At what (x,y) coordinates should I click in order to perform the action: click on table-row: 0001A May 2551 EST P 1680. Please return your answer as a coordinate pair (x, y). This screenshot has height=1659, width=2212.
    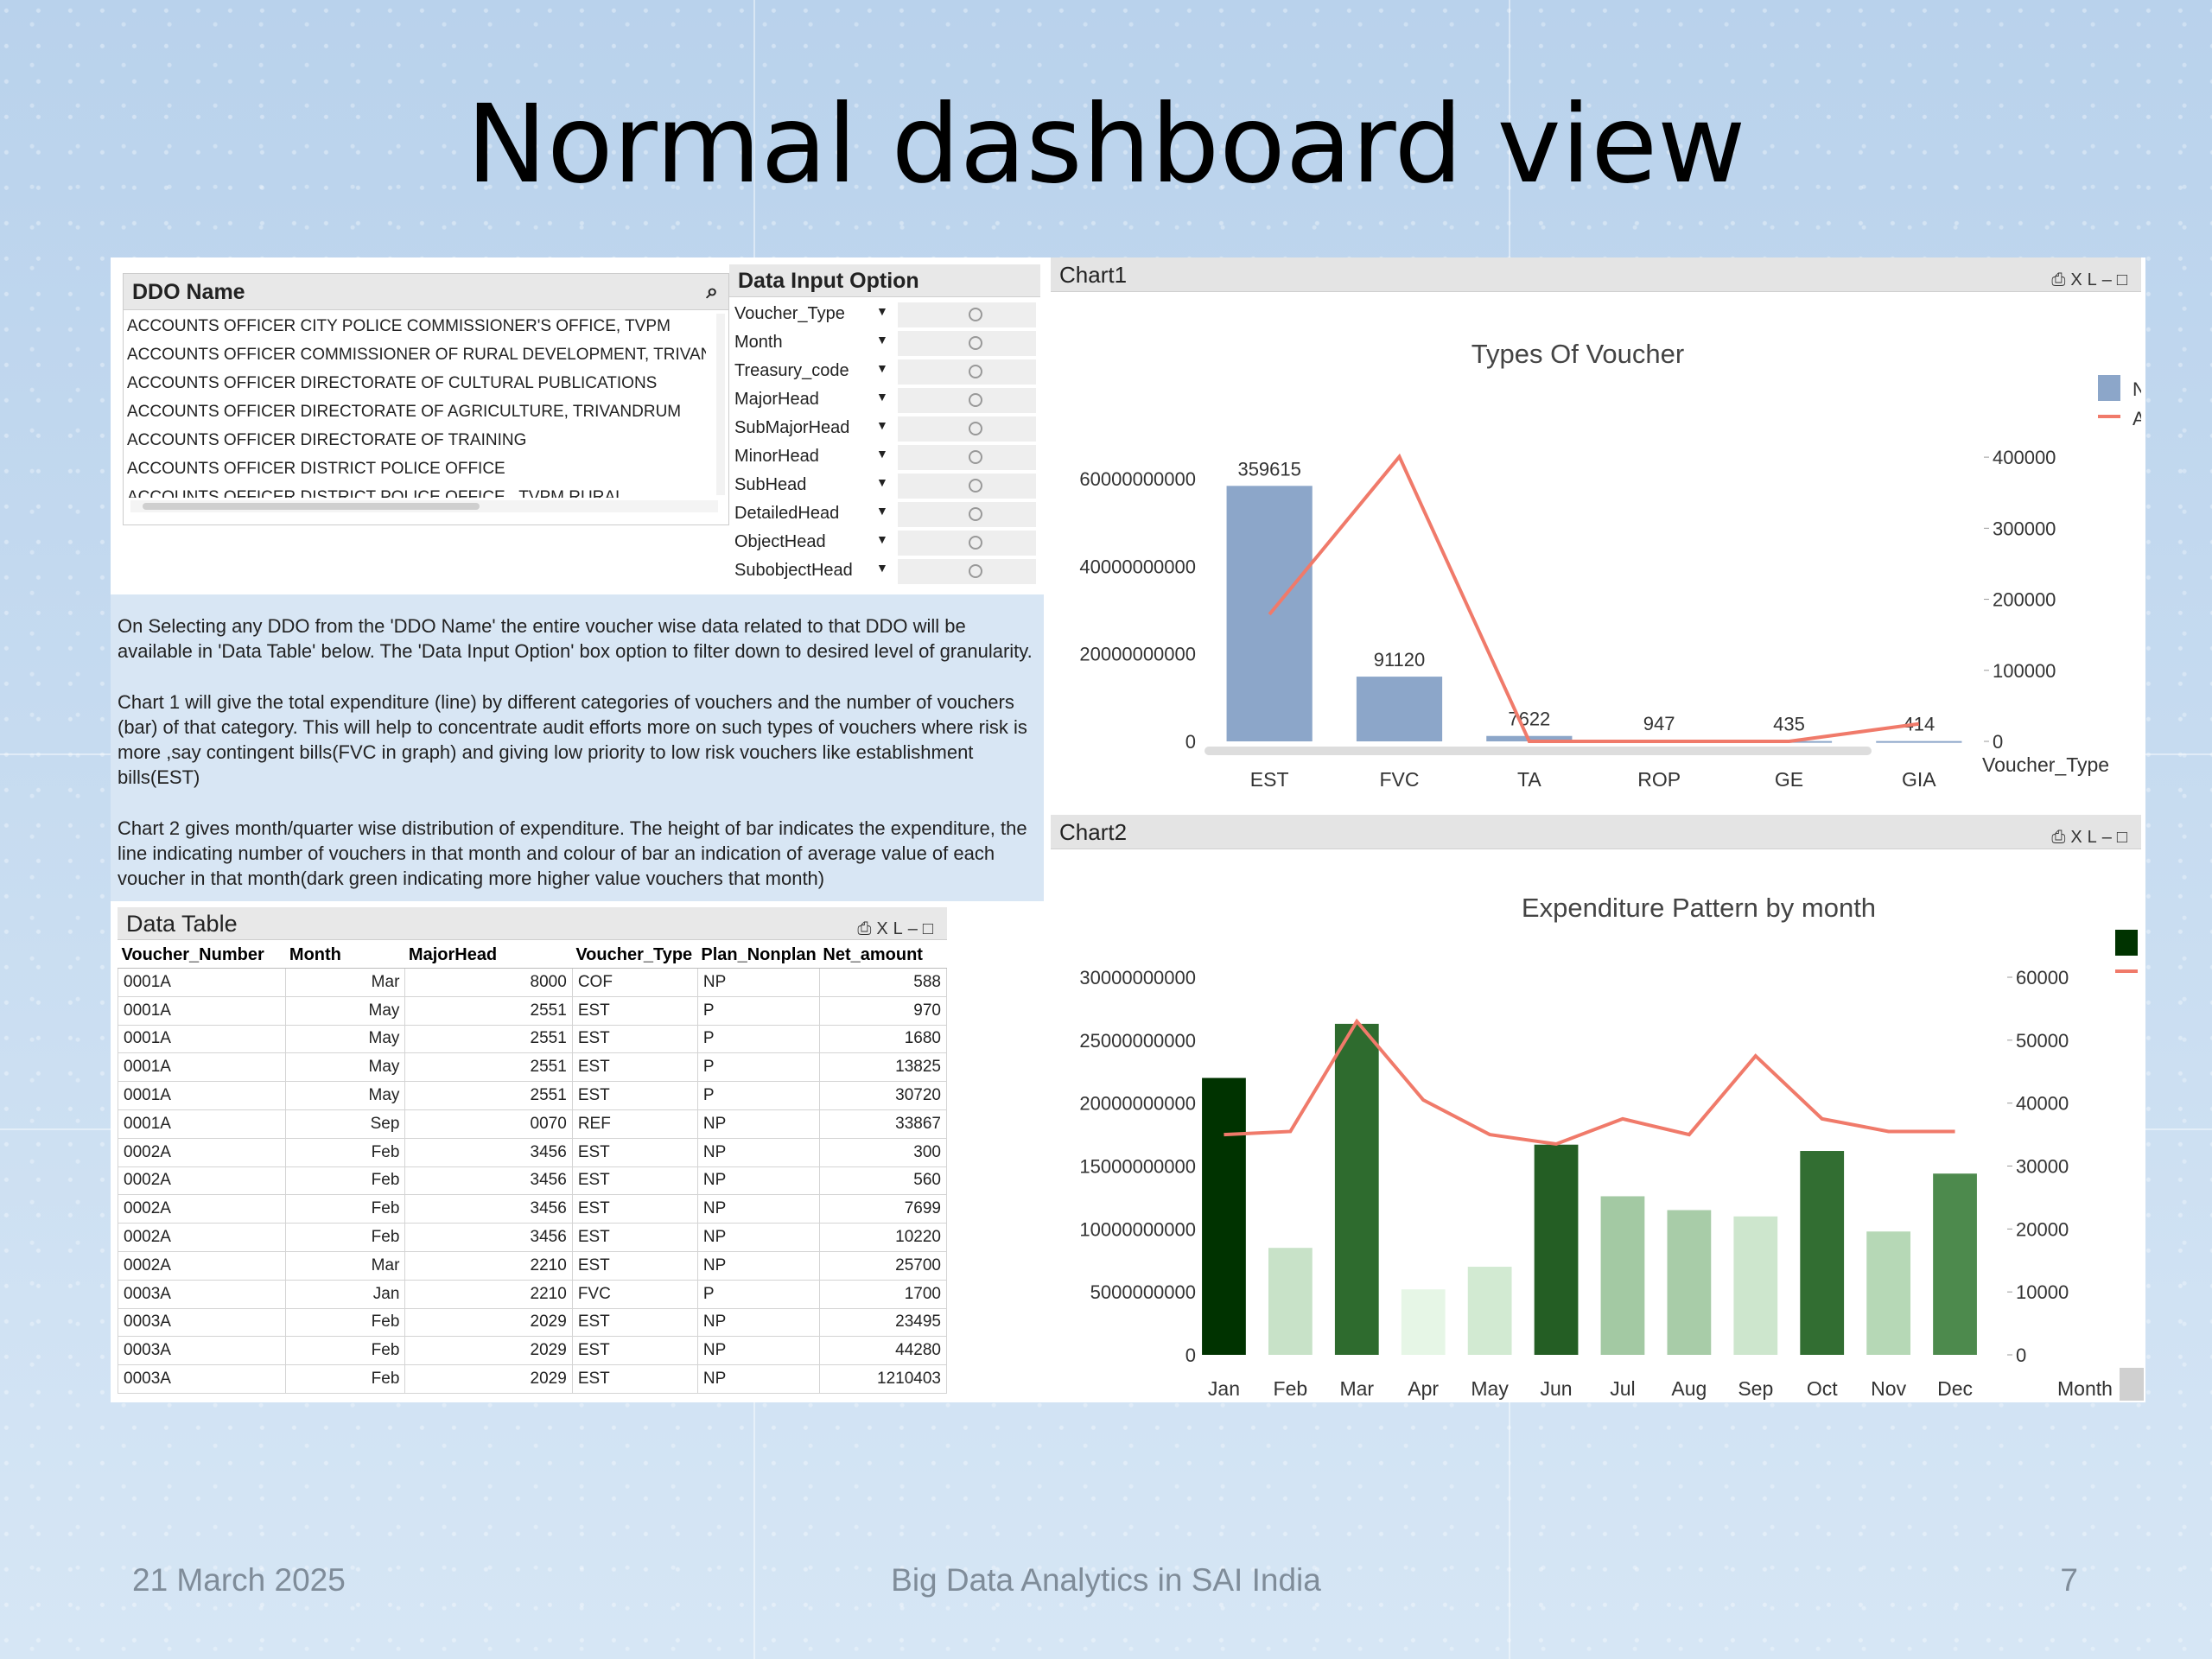
    Looking at the image, I should click on (532, 1039).